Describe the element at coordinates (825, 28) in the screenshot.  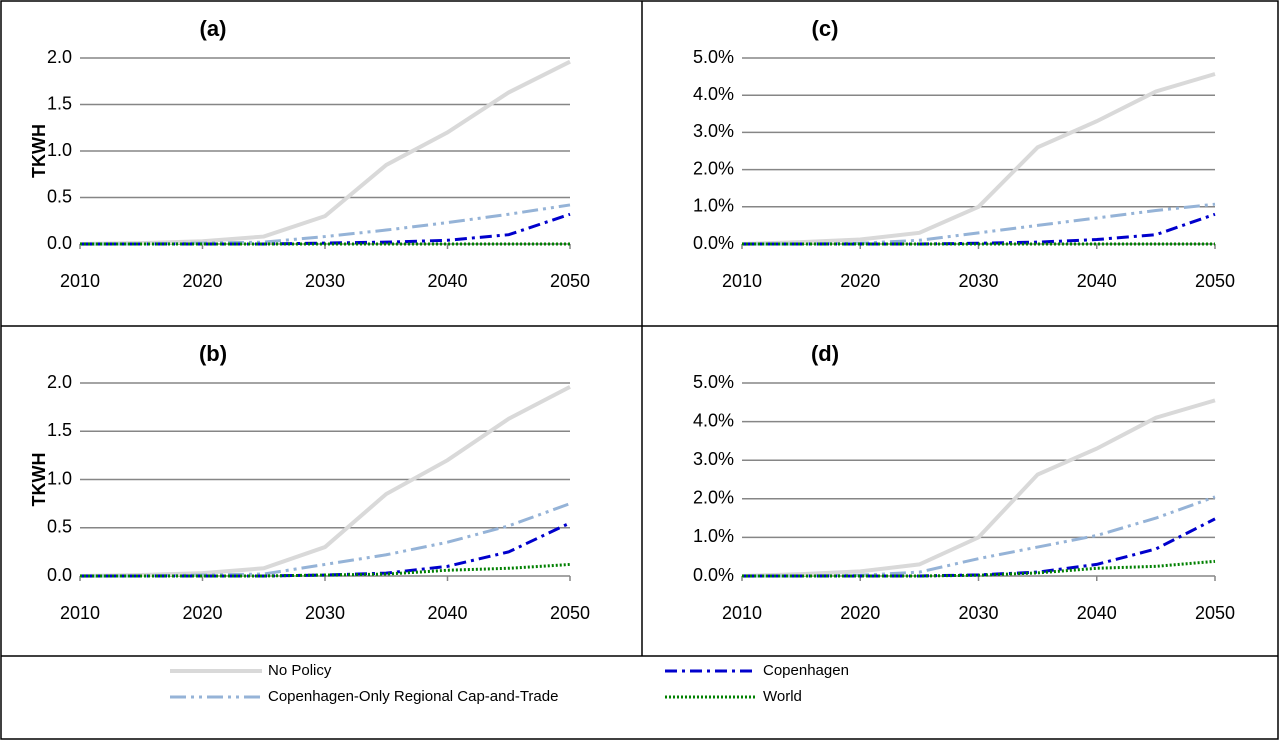
I see `panel-title: (c)` at that location.